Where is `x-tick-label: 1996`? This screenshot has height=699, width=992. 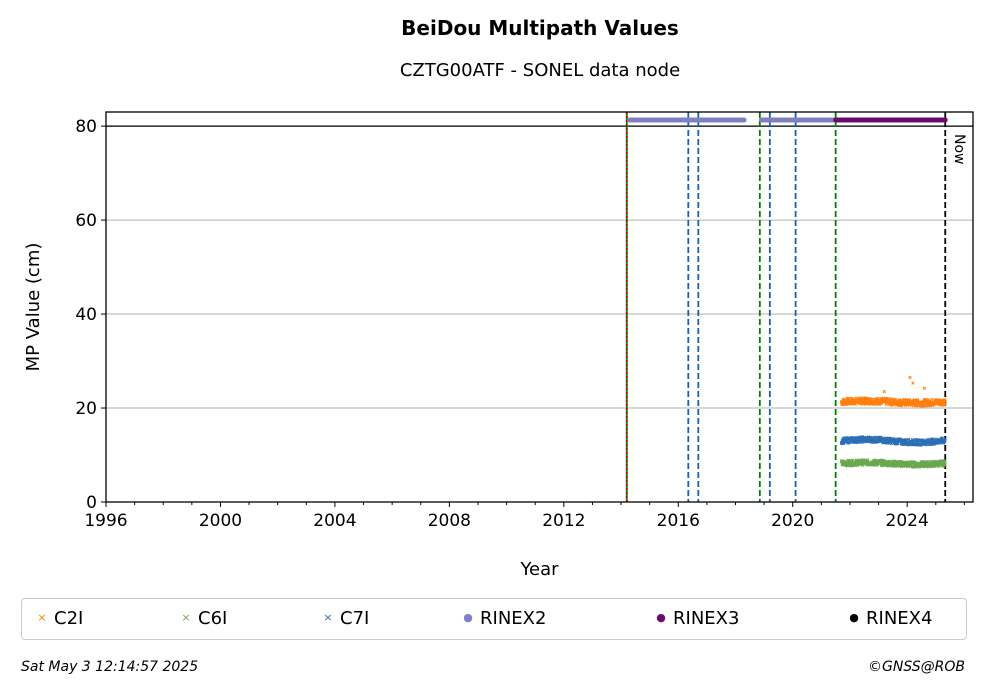
x-tick-label: 1996 is located at coordinates (105, 521).